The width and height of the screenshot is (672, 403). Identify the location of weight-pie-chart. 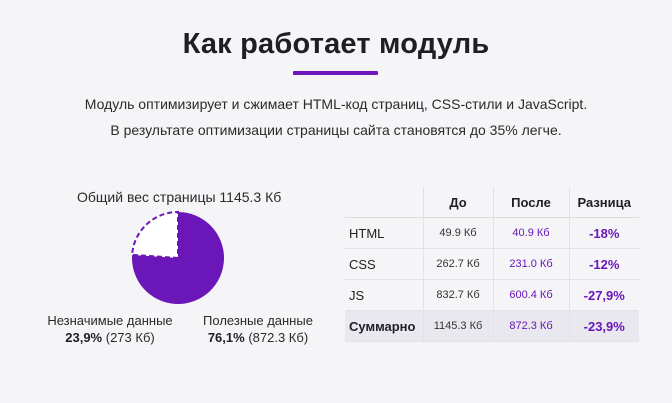
(178, 258).